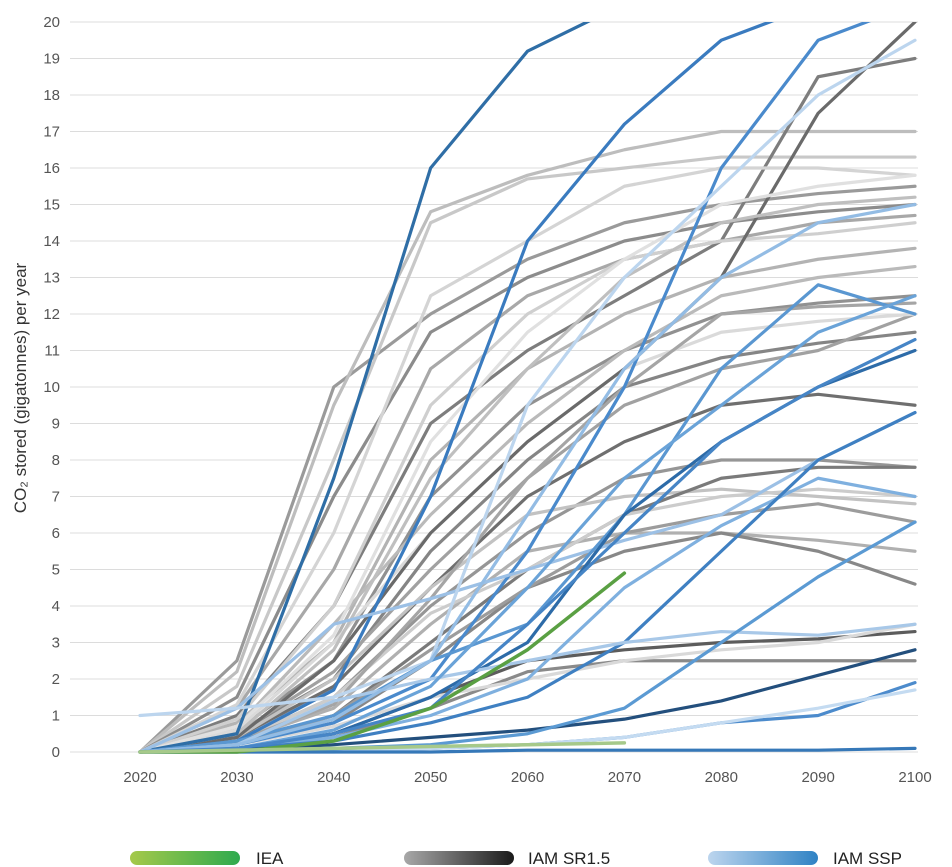  What do you see at coordinates (51, 168) in the screenshot?
I see `y-tick-label: 16` at bounding box center [51, 168].